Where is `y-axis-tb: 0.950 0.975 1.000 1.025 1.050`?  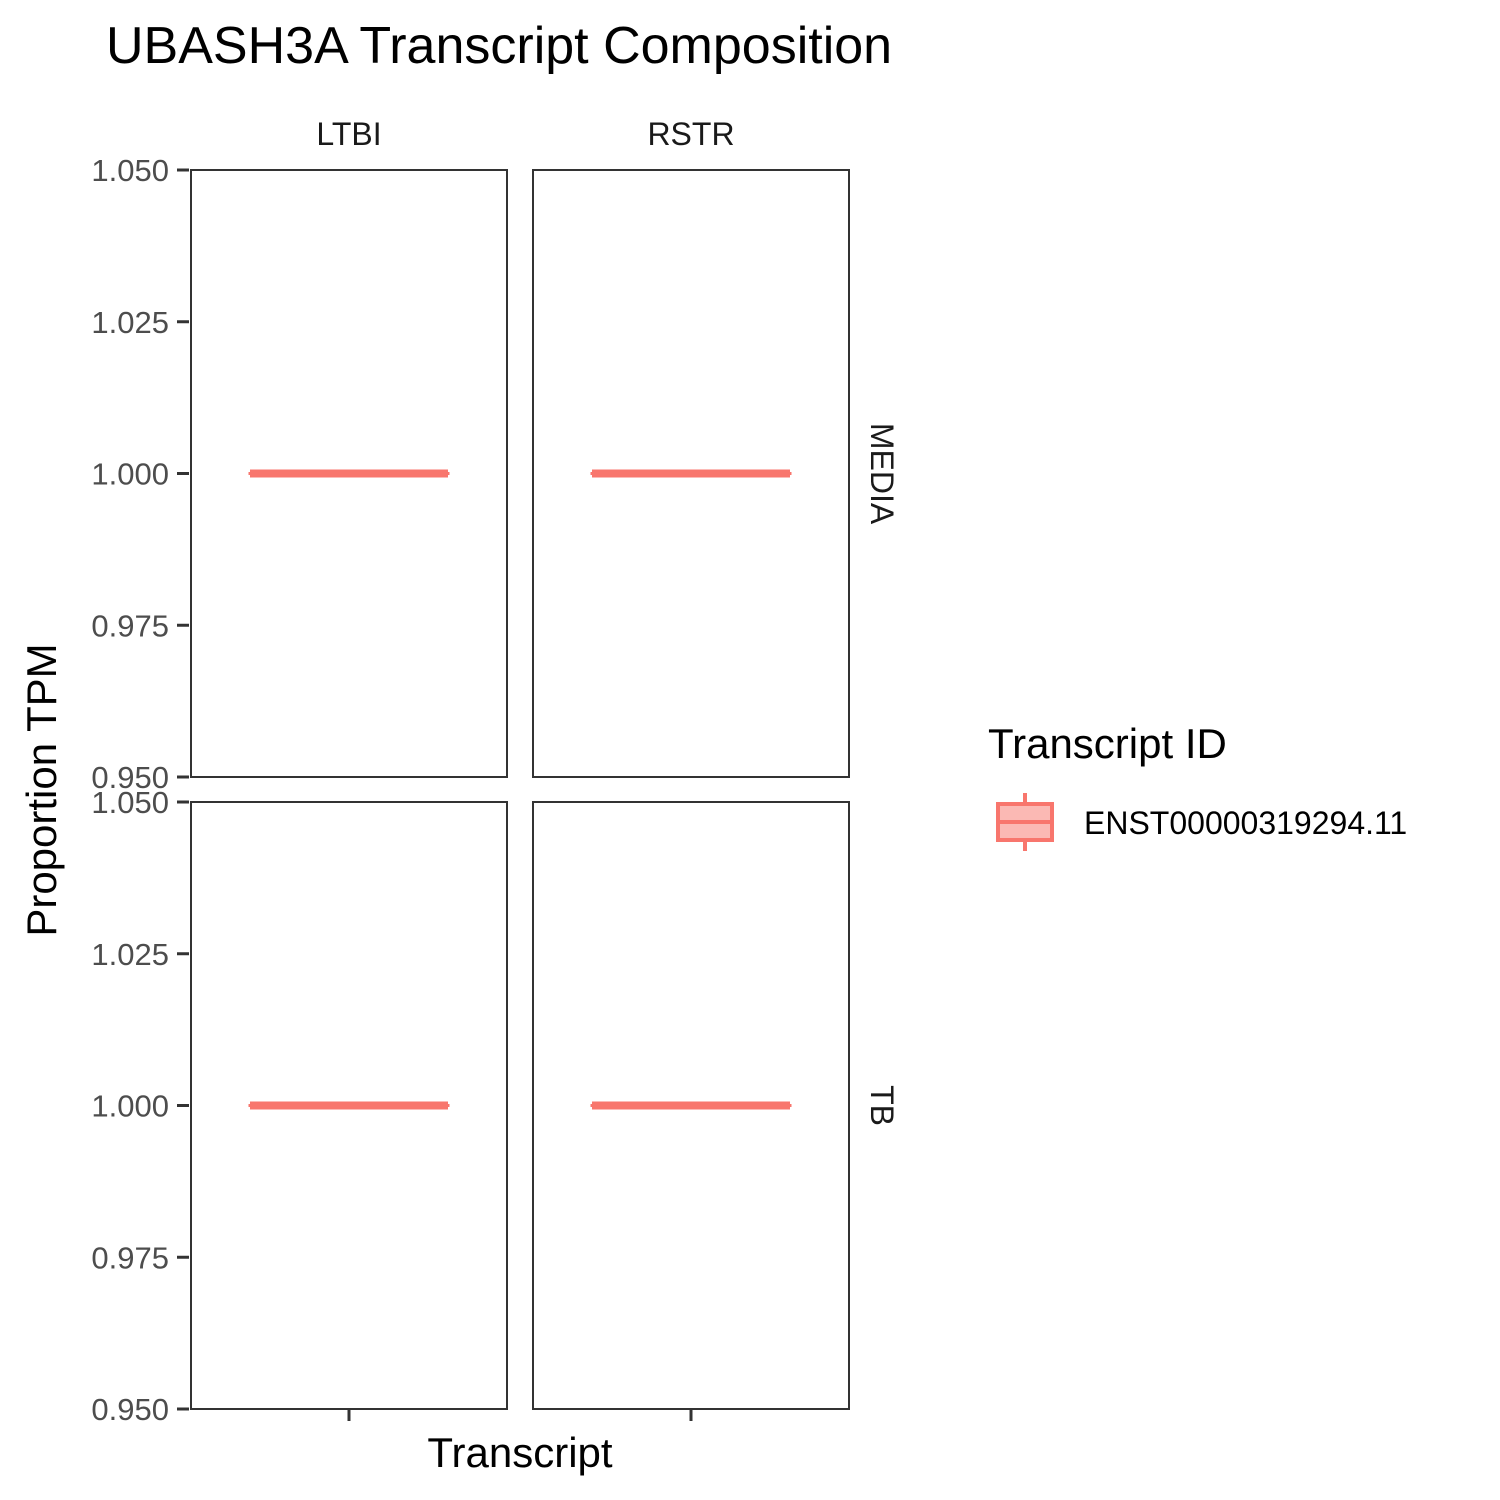
y-axis-tb: 0.950 0.975 1.000 1.025 1.050 is located at coordinates (140, 1106).